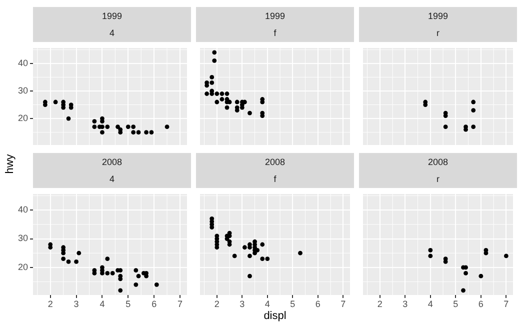  I want to click on y-axis-title: hwy, so click(10, 164).